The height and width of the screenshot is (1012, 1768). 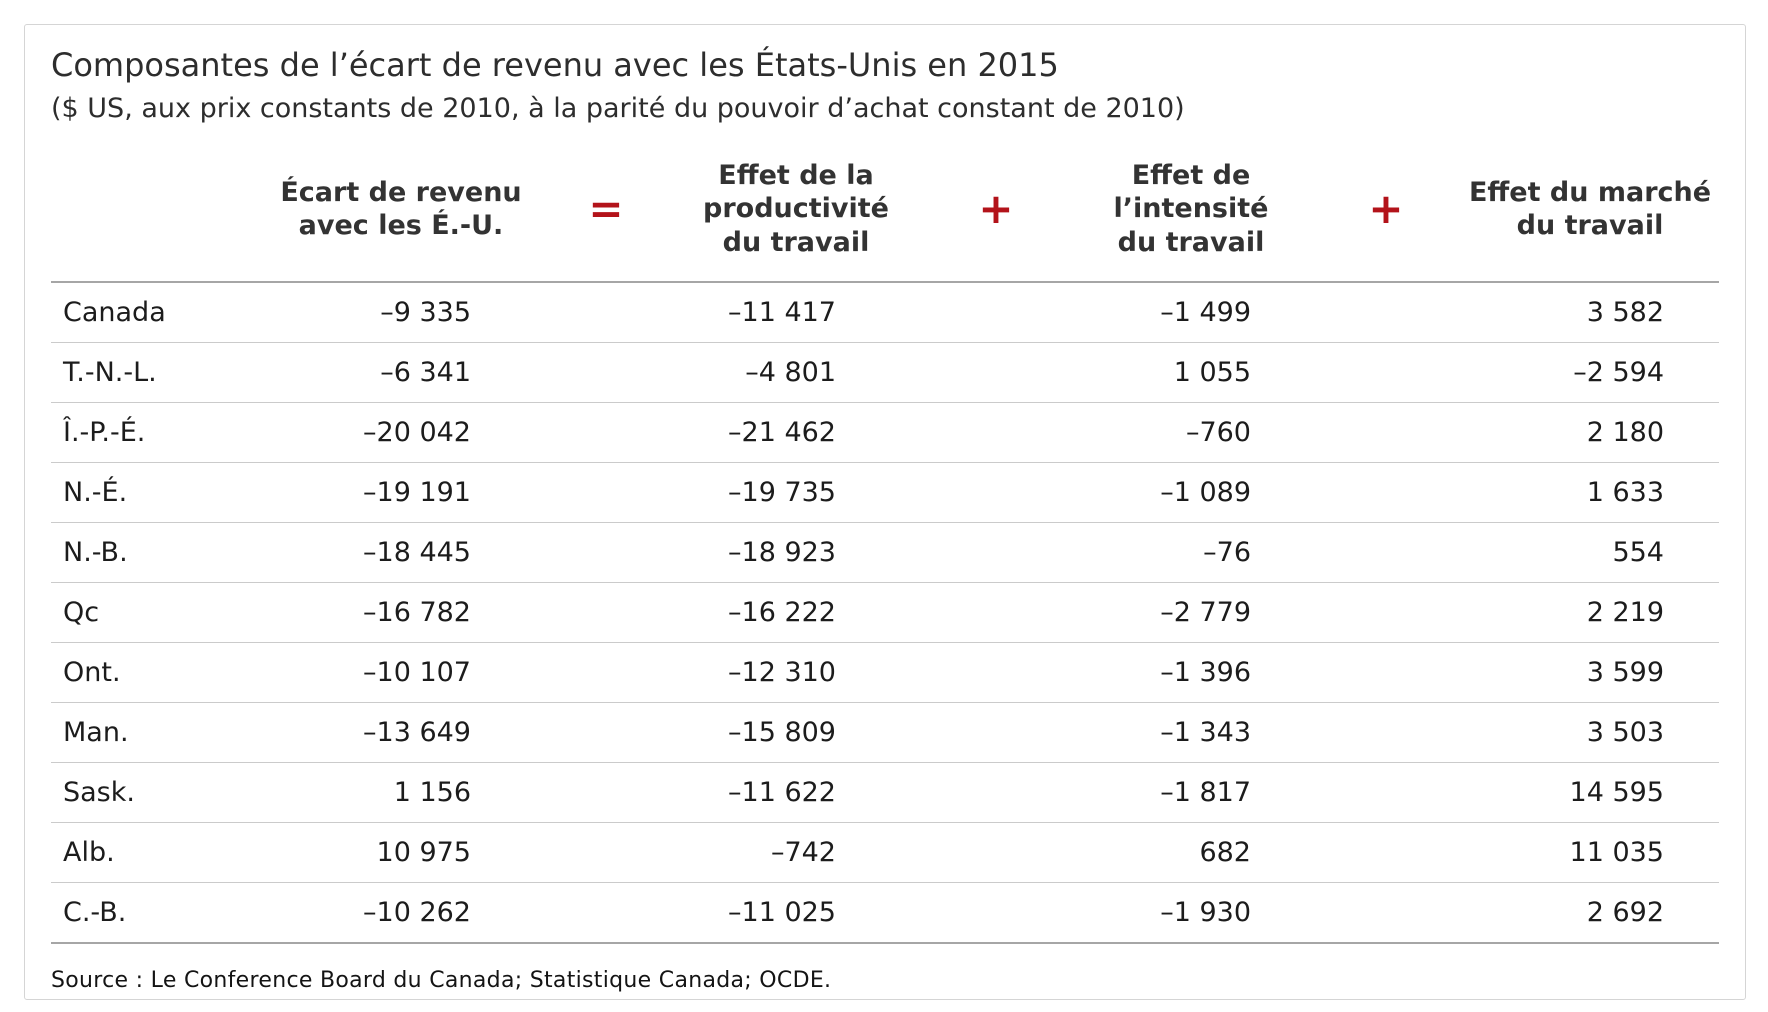 What do you see at coordinates (1590, 792) in the screenshot?
I see `cell-labour-market-effect: 14 595` at bounding box center [1590, 792].